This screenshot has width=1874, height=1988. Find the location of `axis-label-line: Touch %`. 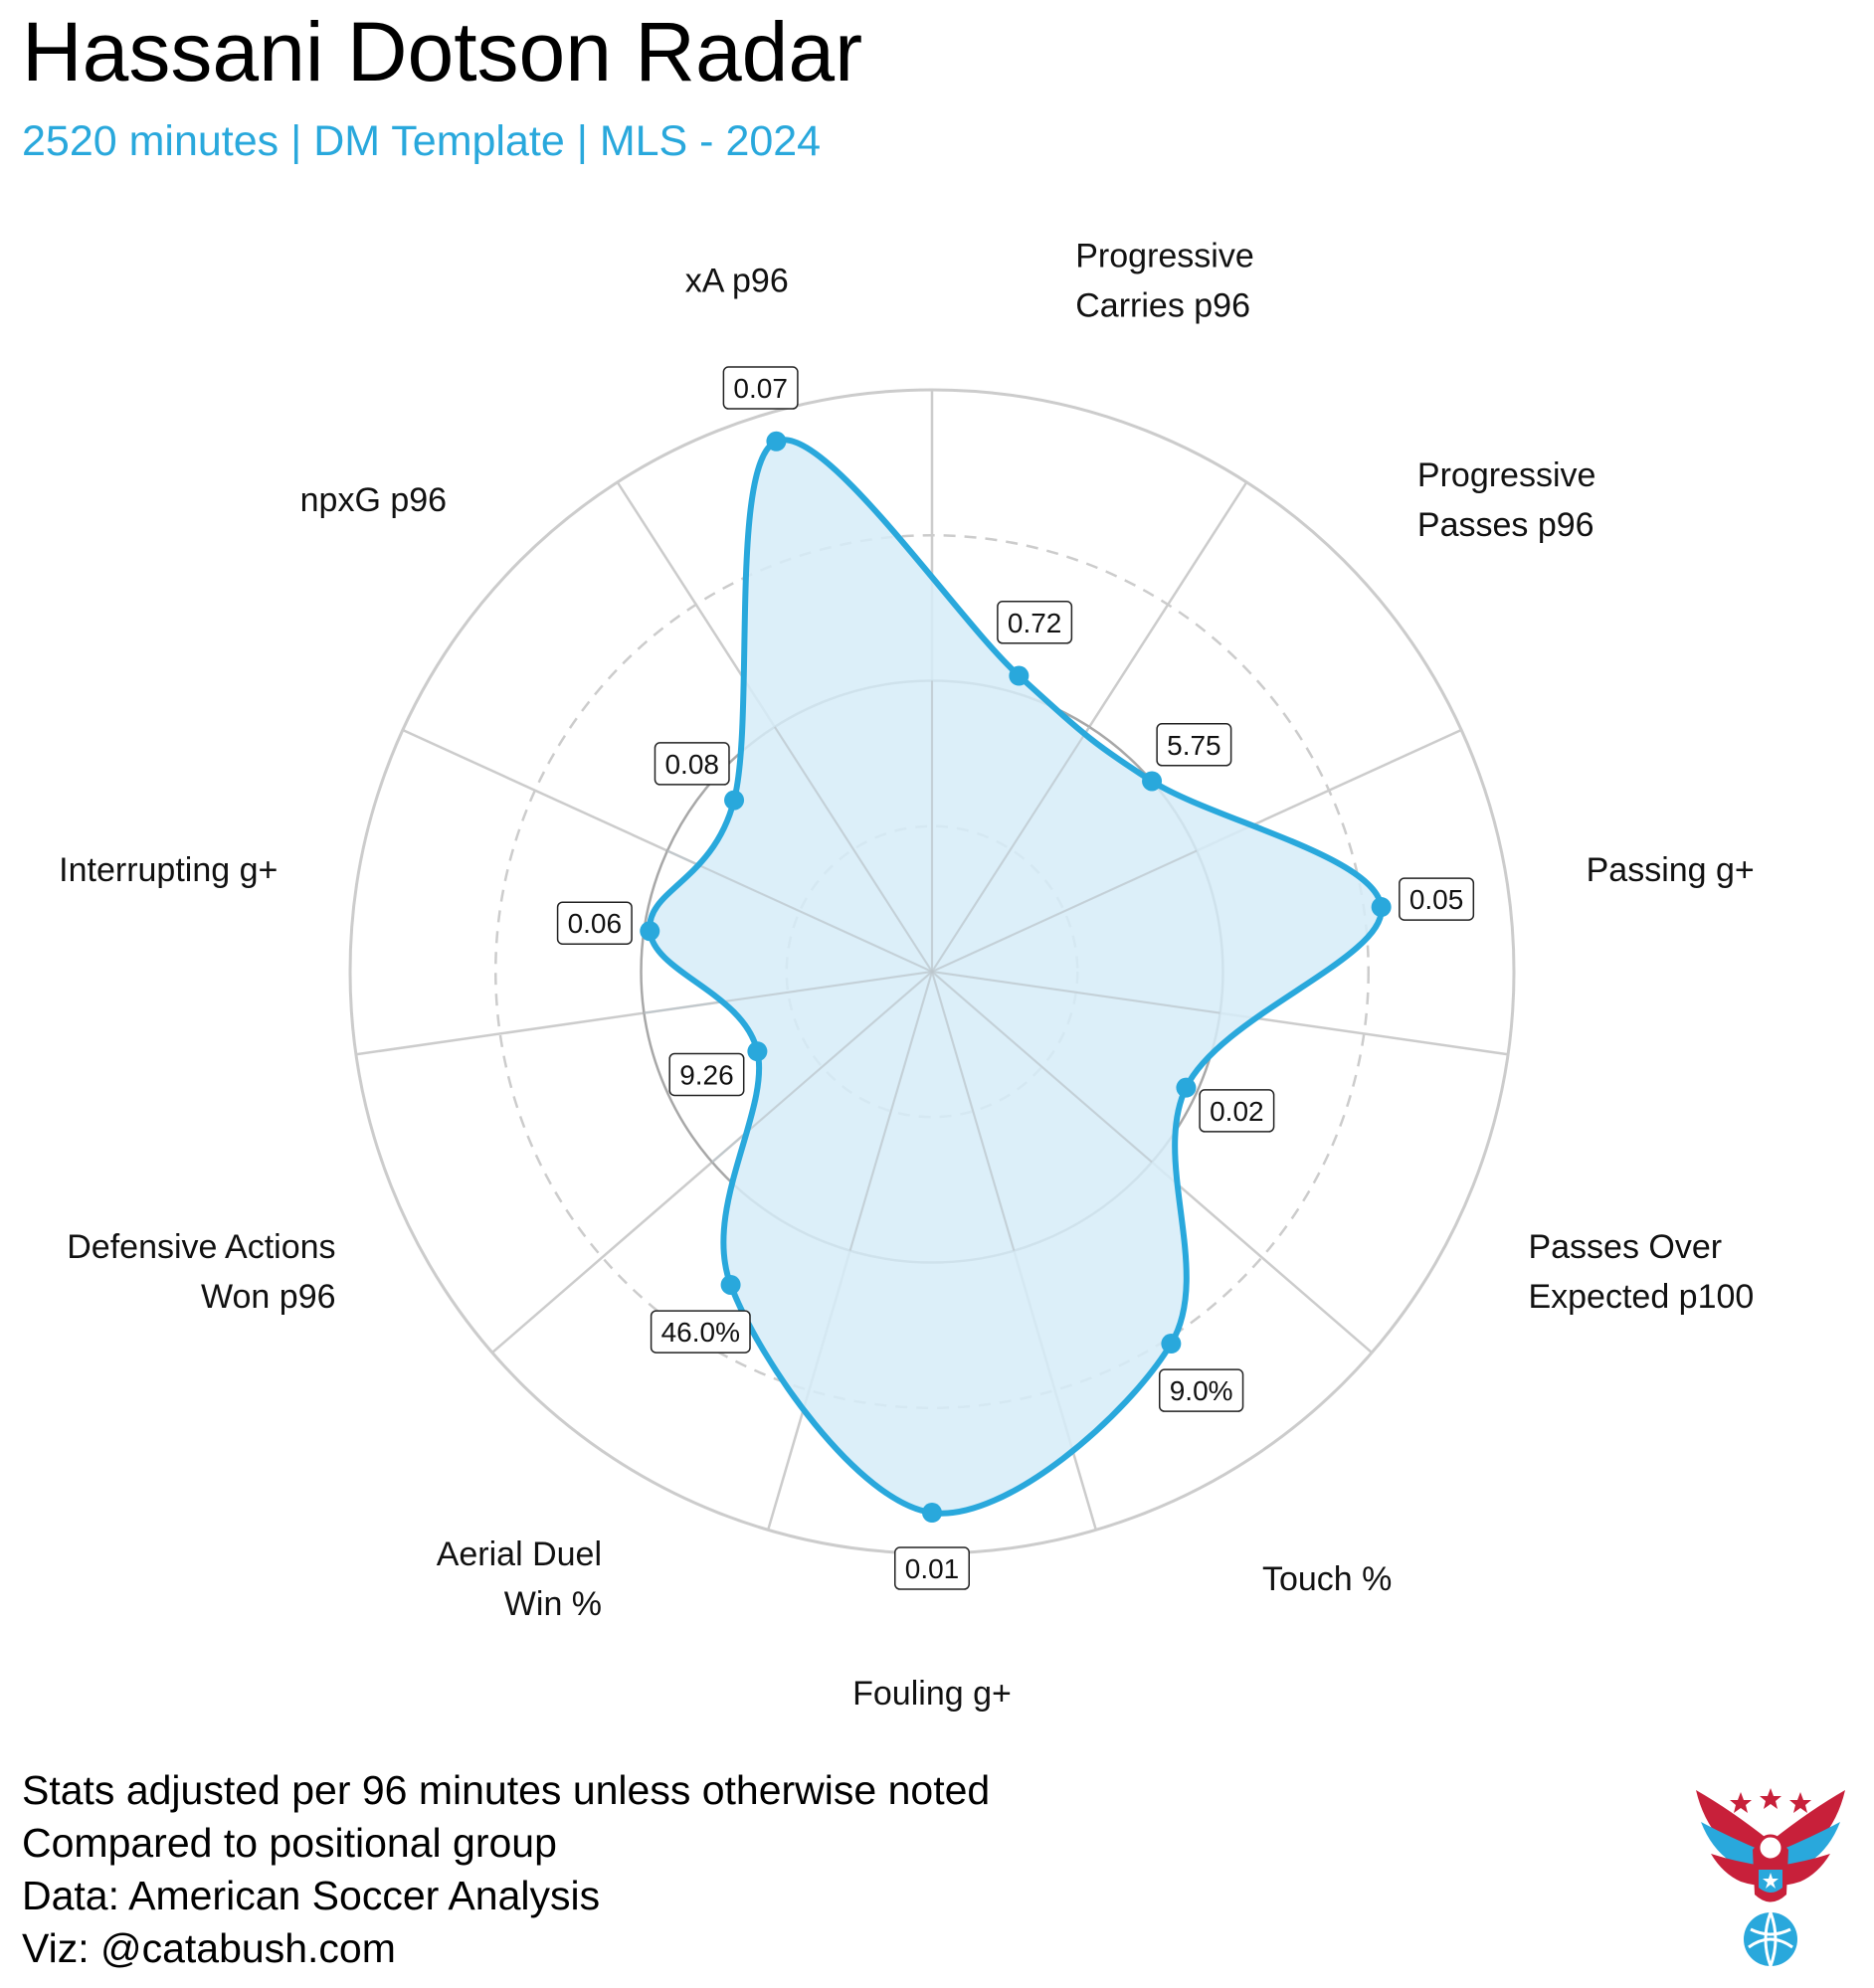

axis-label-line: Touch % is located at coordinates (1327, 1579).